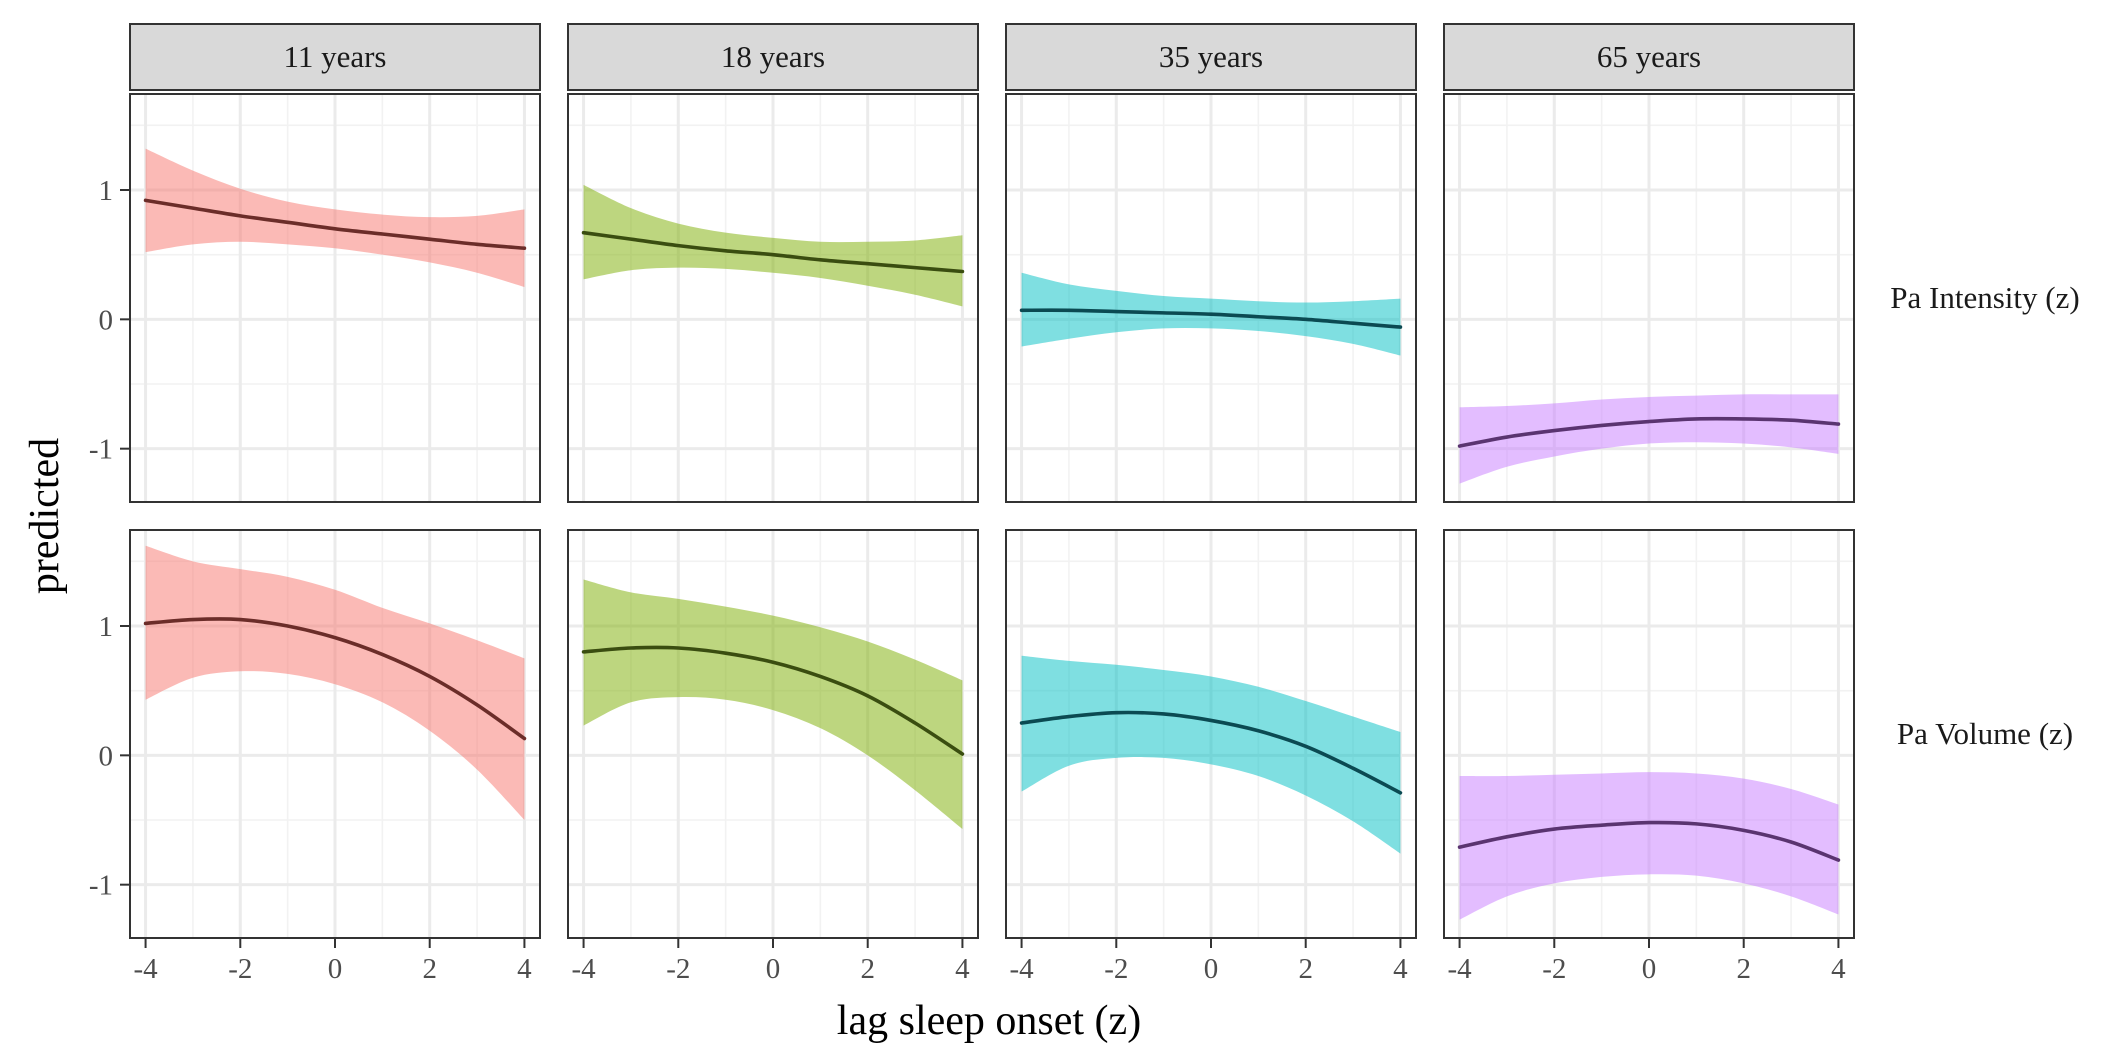 Image resolution: width=2125 pixels, height=1062 pixels. What do you see at coordinates (45, 516) in the screenshot?
I see `y-axis-title: predicted` at bounding box center [45, 516].